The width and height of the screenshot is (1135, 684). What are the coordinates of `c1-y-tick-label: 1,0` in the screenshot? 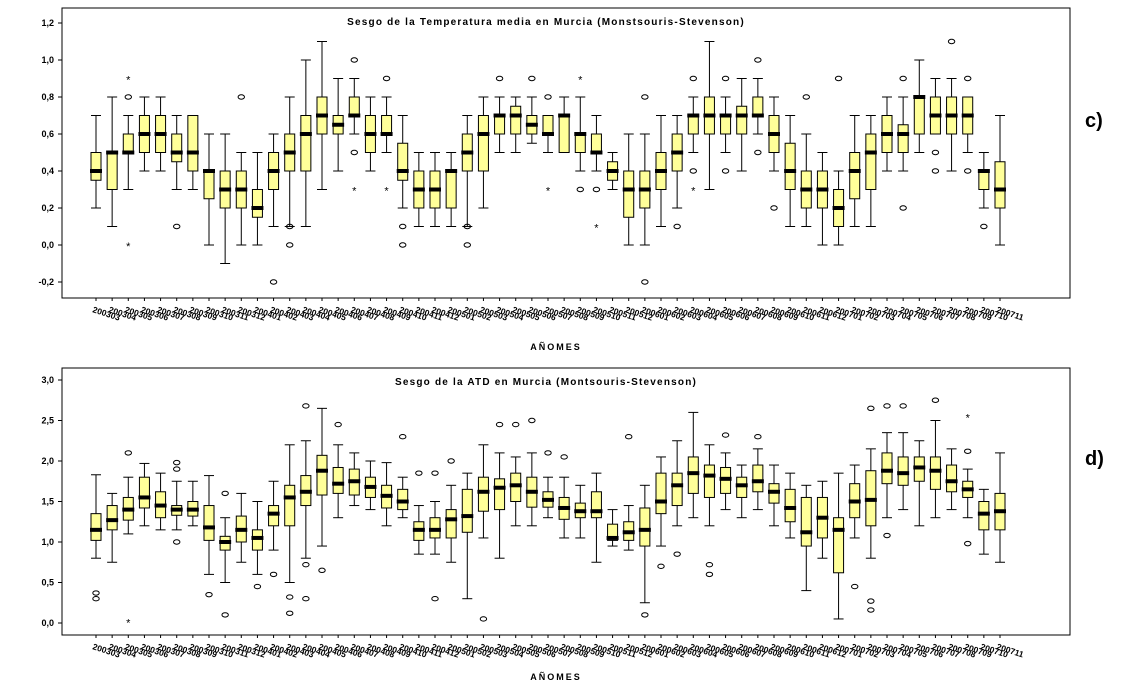 It's located at (47, 542).